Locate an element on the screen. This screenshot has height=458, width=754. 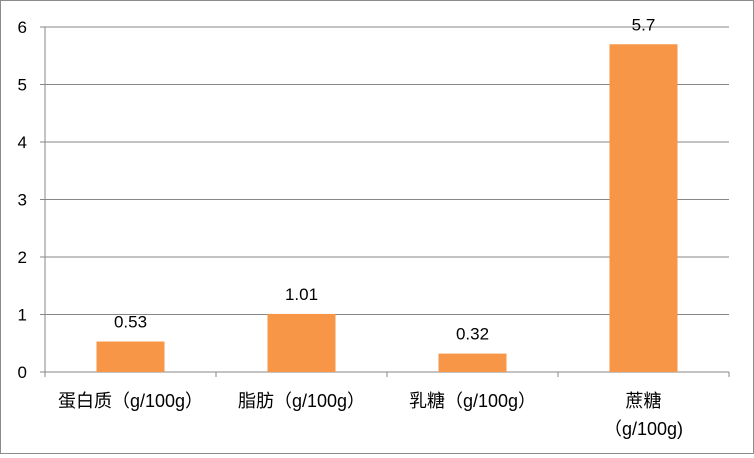
data-label: 0.32 is located at coordinates (472, 334).